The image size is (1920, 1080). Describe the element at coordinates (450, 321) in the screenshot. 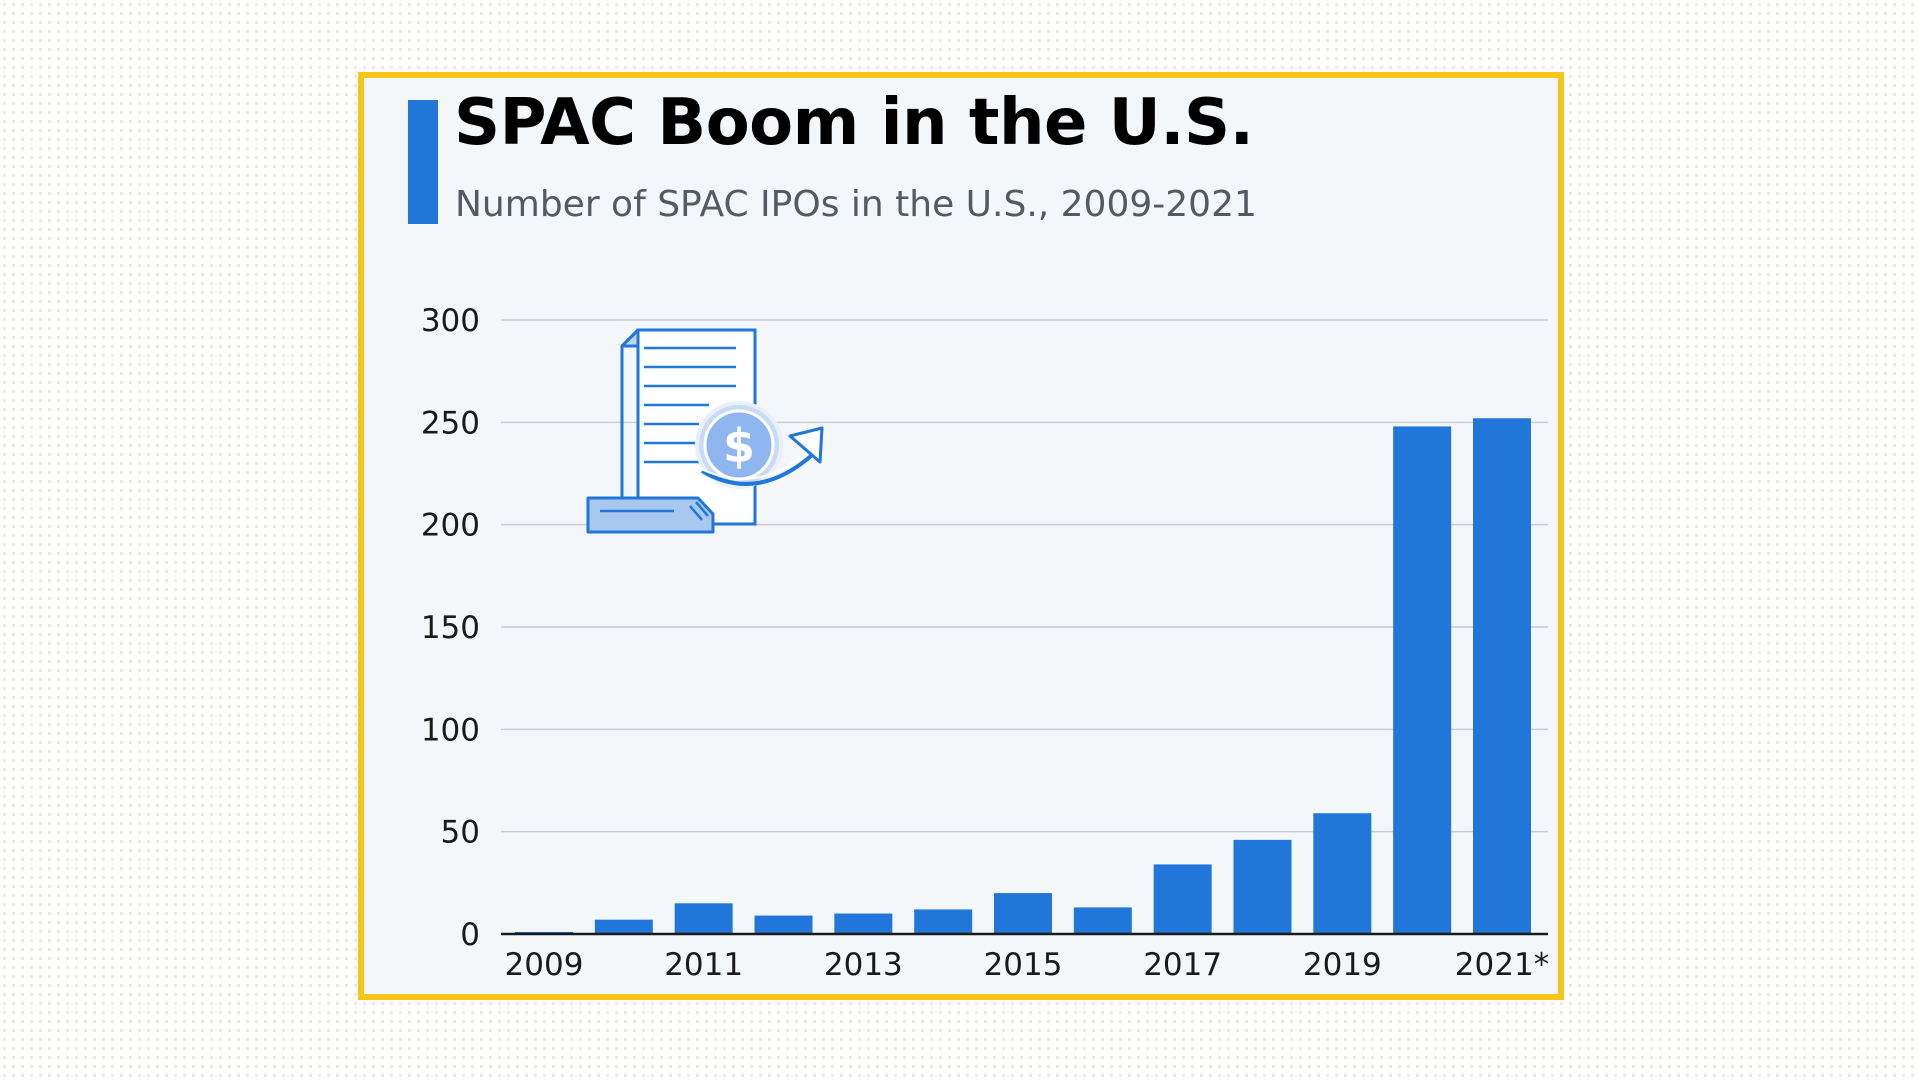

I see `y-tick-label: 300` at that location.